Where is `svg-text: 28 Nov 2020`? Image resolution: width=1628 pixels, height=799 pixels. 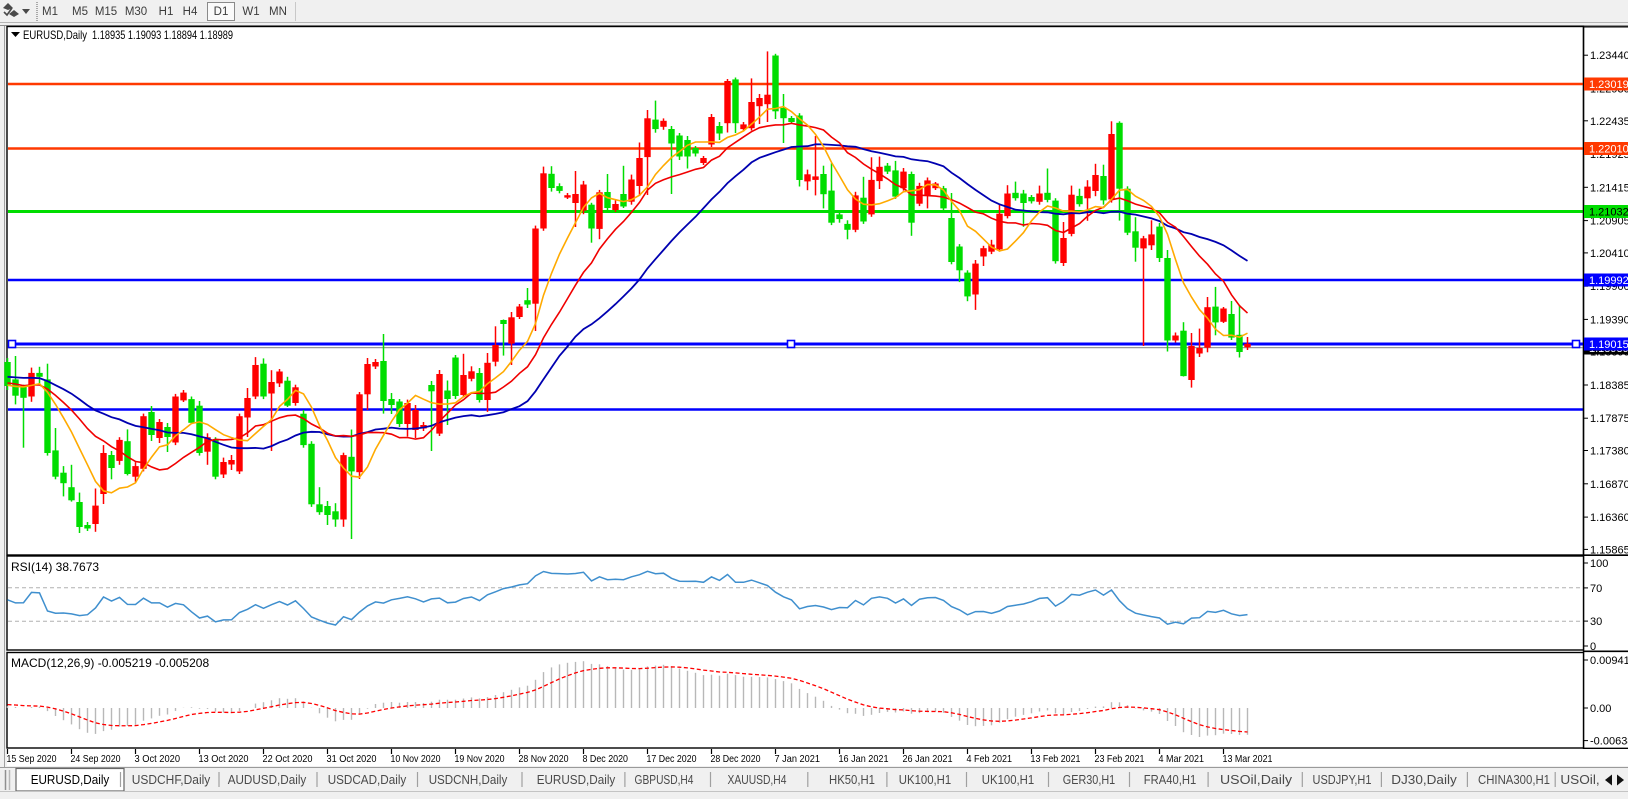 svg-text: 28 Nov 2020 is located at coordinates (544, 759).